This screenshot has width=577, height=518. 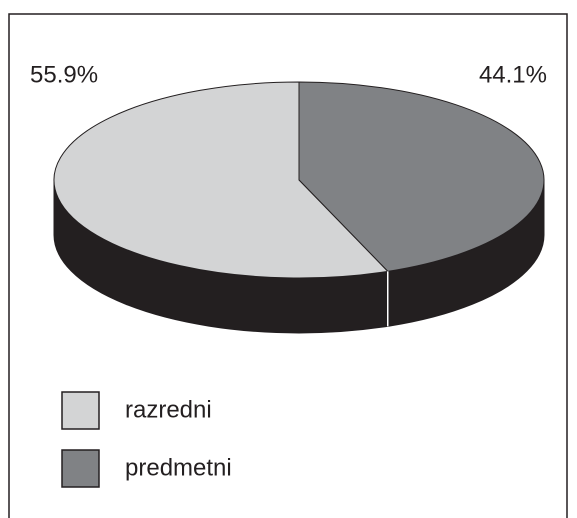 What do you see at coordinates (178, 467) in the screenshot?
I see `legend-label: predmetni` at bounding box center [178, 467].